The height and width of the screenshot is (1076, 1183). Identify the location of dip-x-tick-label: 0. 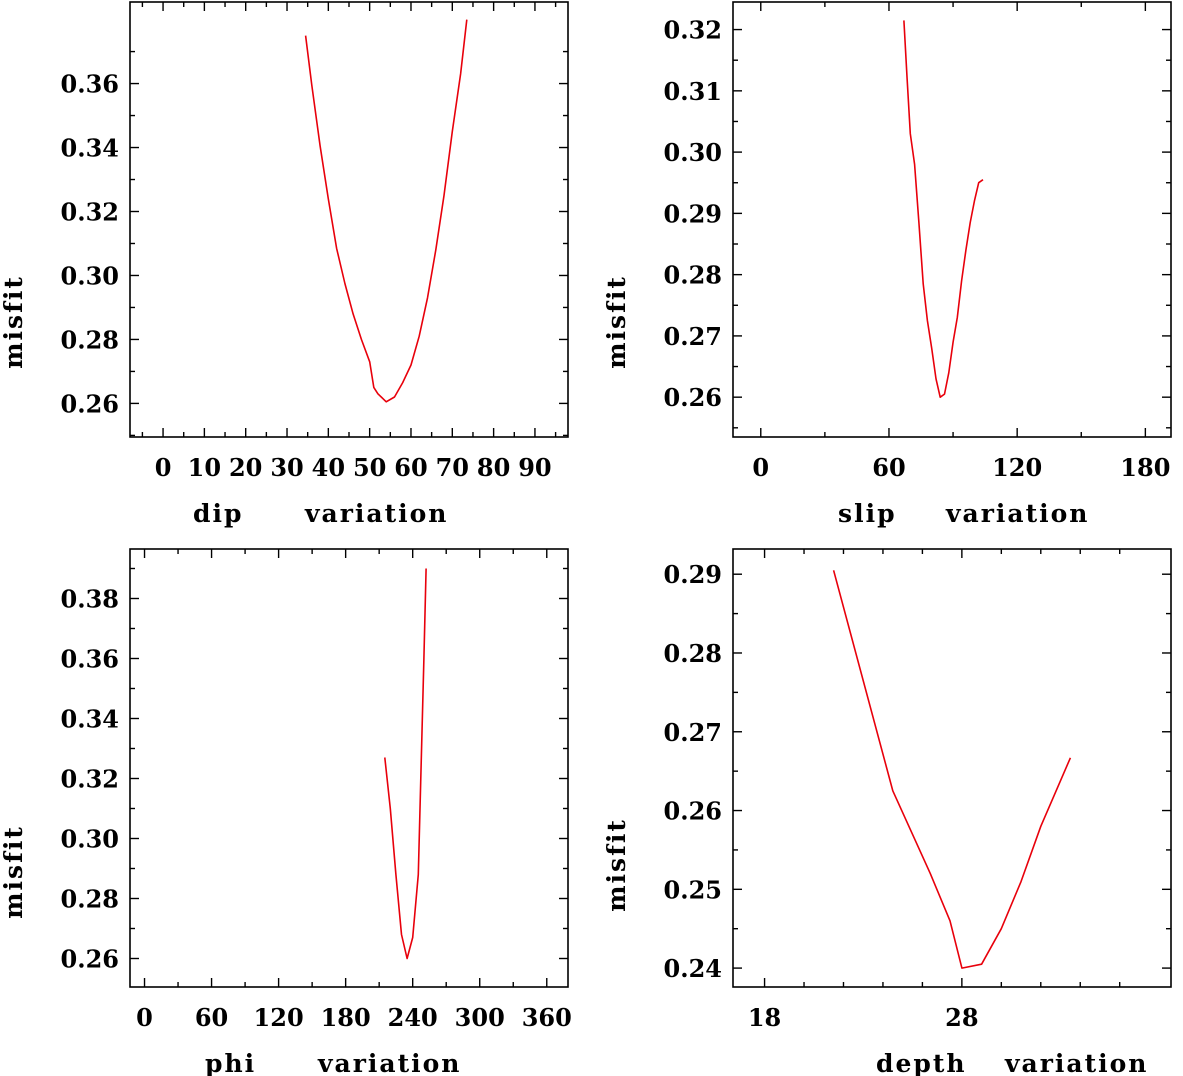
(163, 467).